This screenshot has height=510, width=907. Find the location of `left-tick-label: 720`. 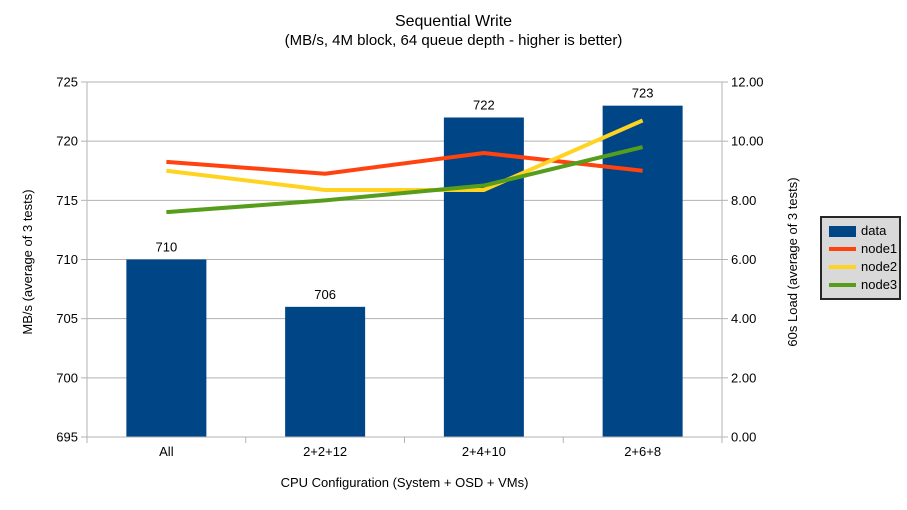

left-tick-label: 720 is located at coordinates (67, 141).